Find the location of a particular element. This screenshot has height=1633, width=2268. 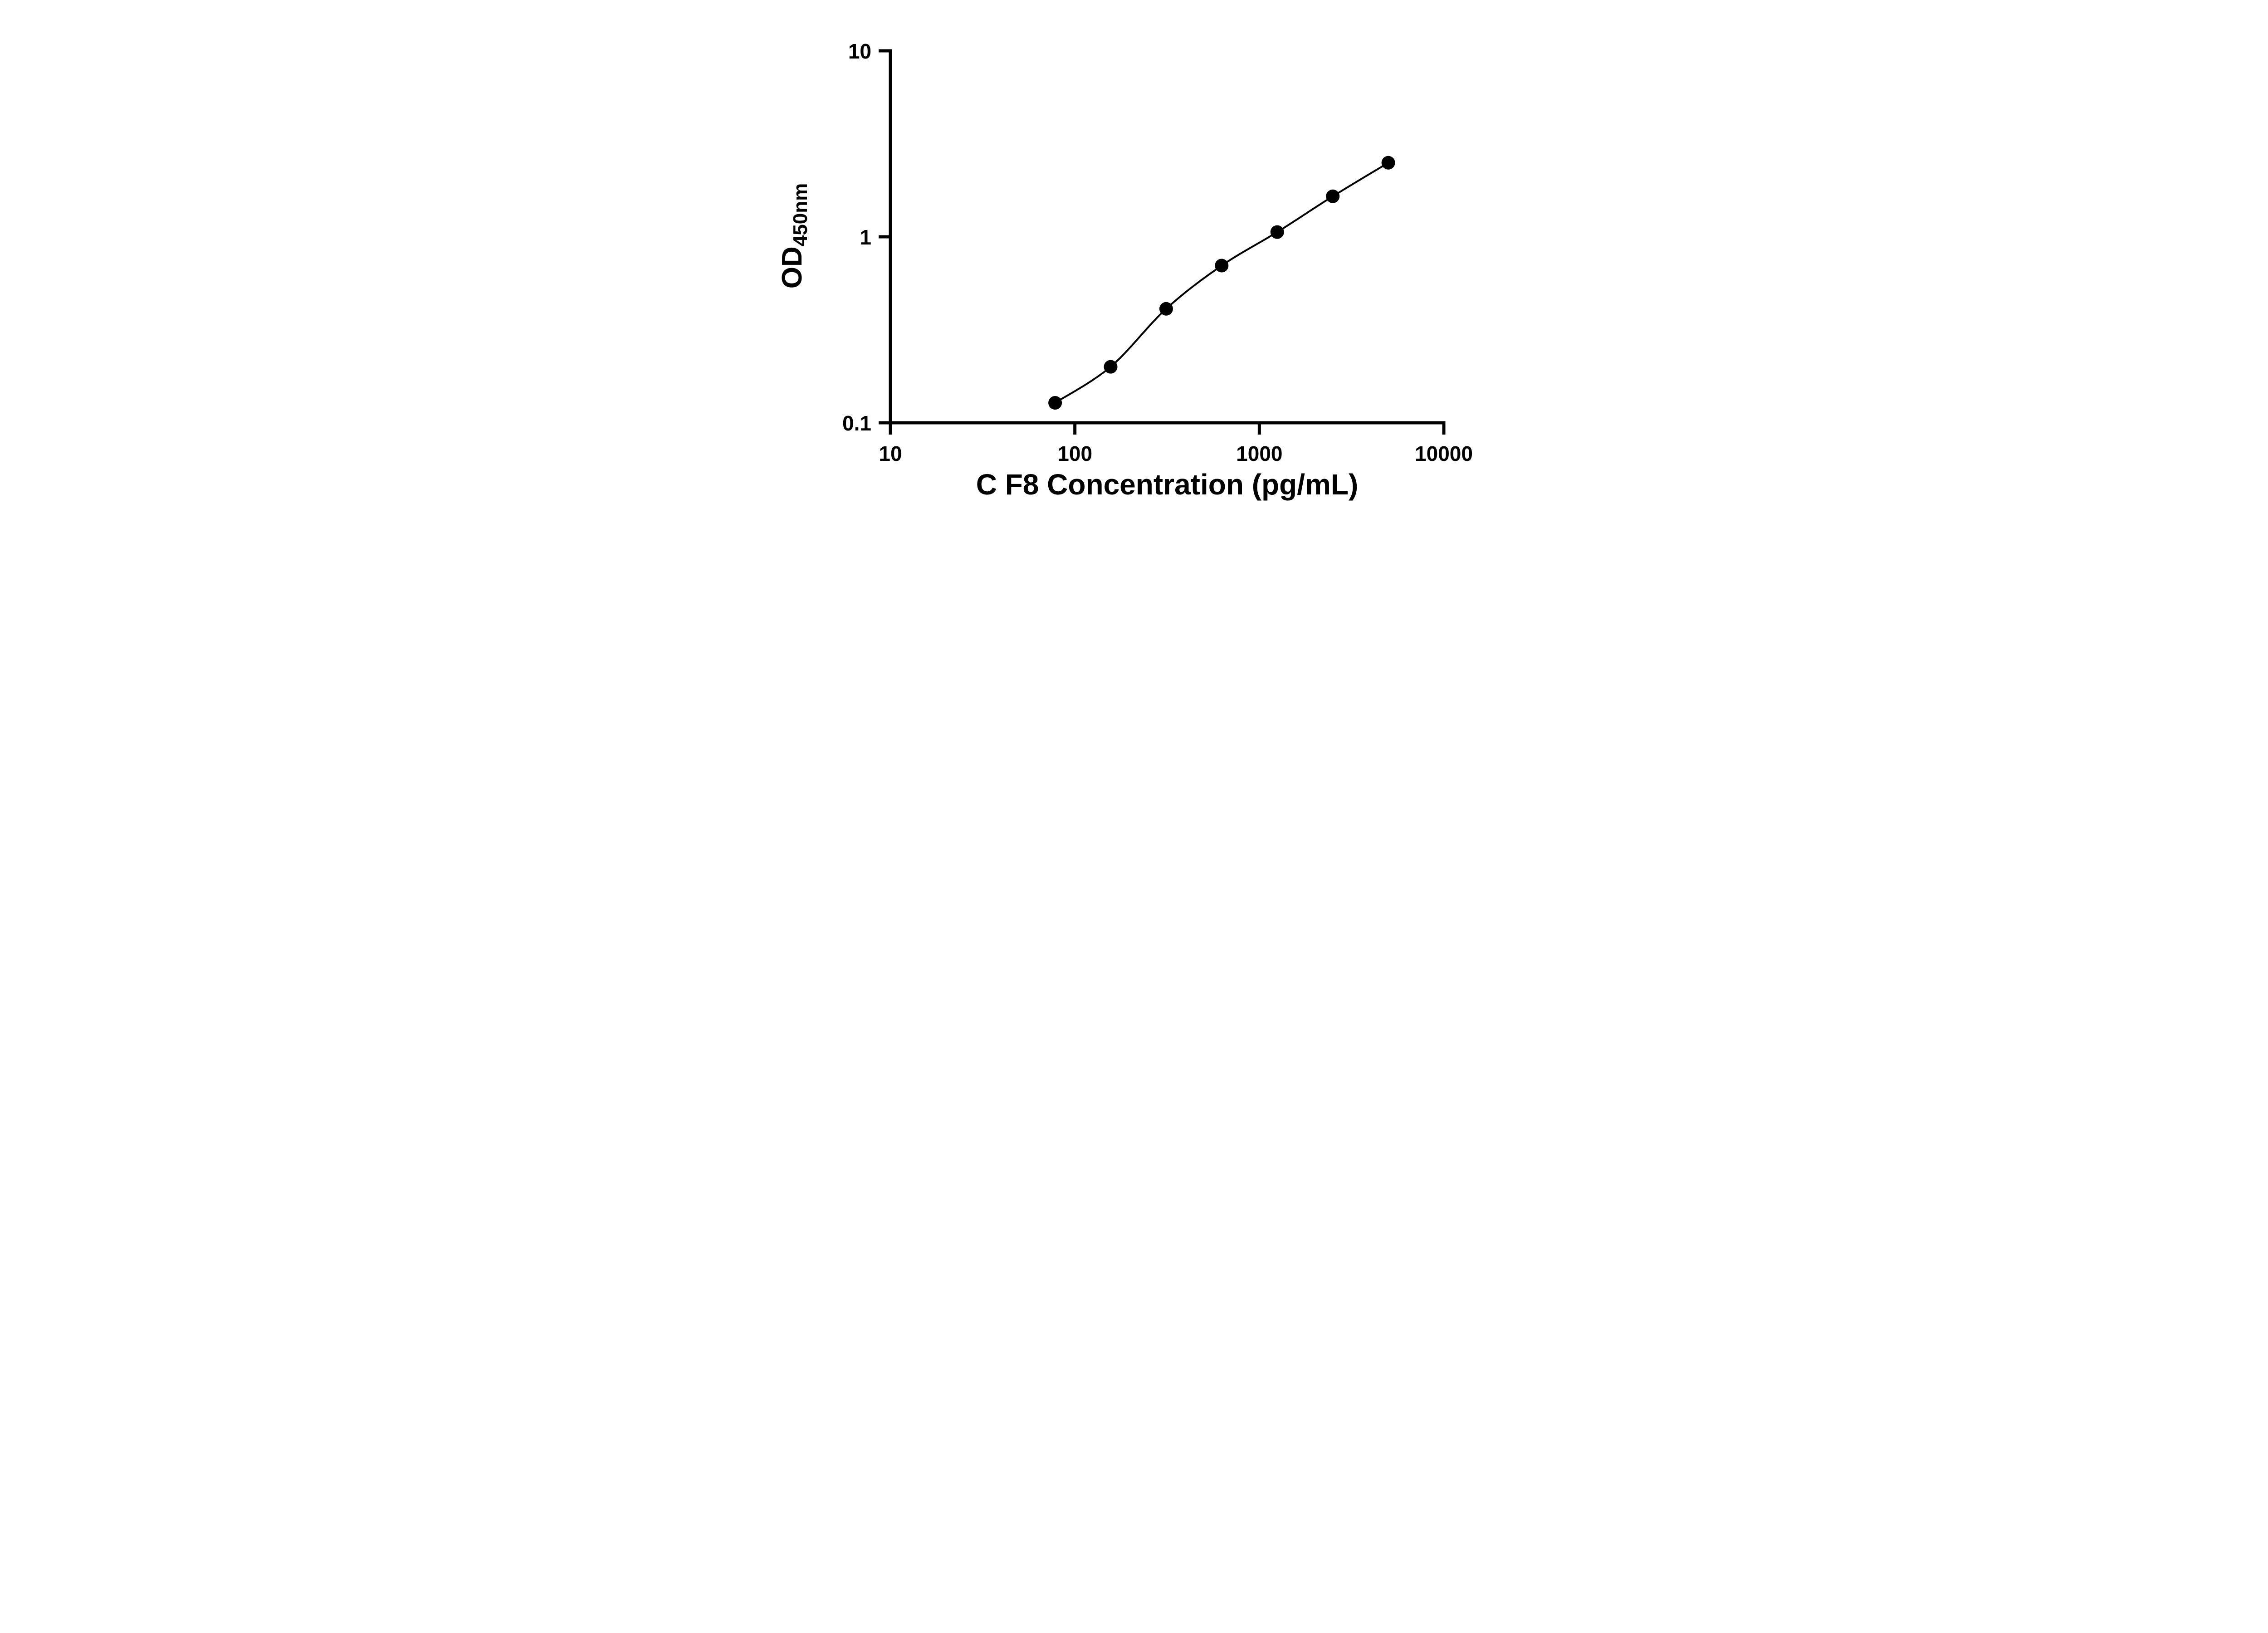

plot-layer: 10 100 1000 10000 0.1 1 10 is located at coordinates (1157, 252).